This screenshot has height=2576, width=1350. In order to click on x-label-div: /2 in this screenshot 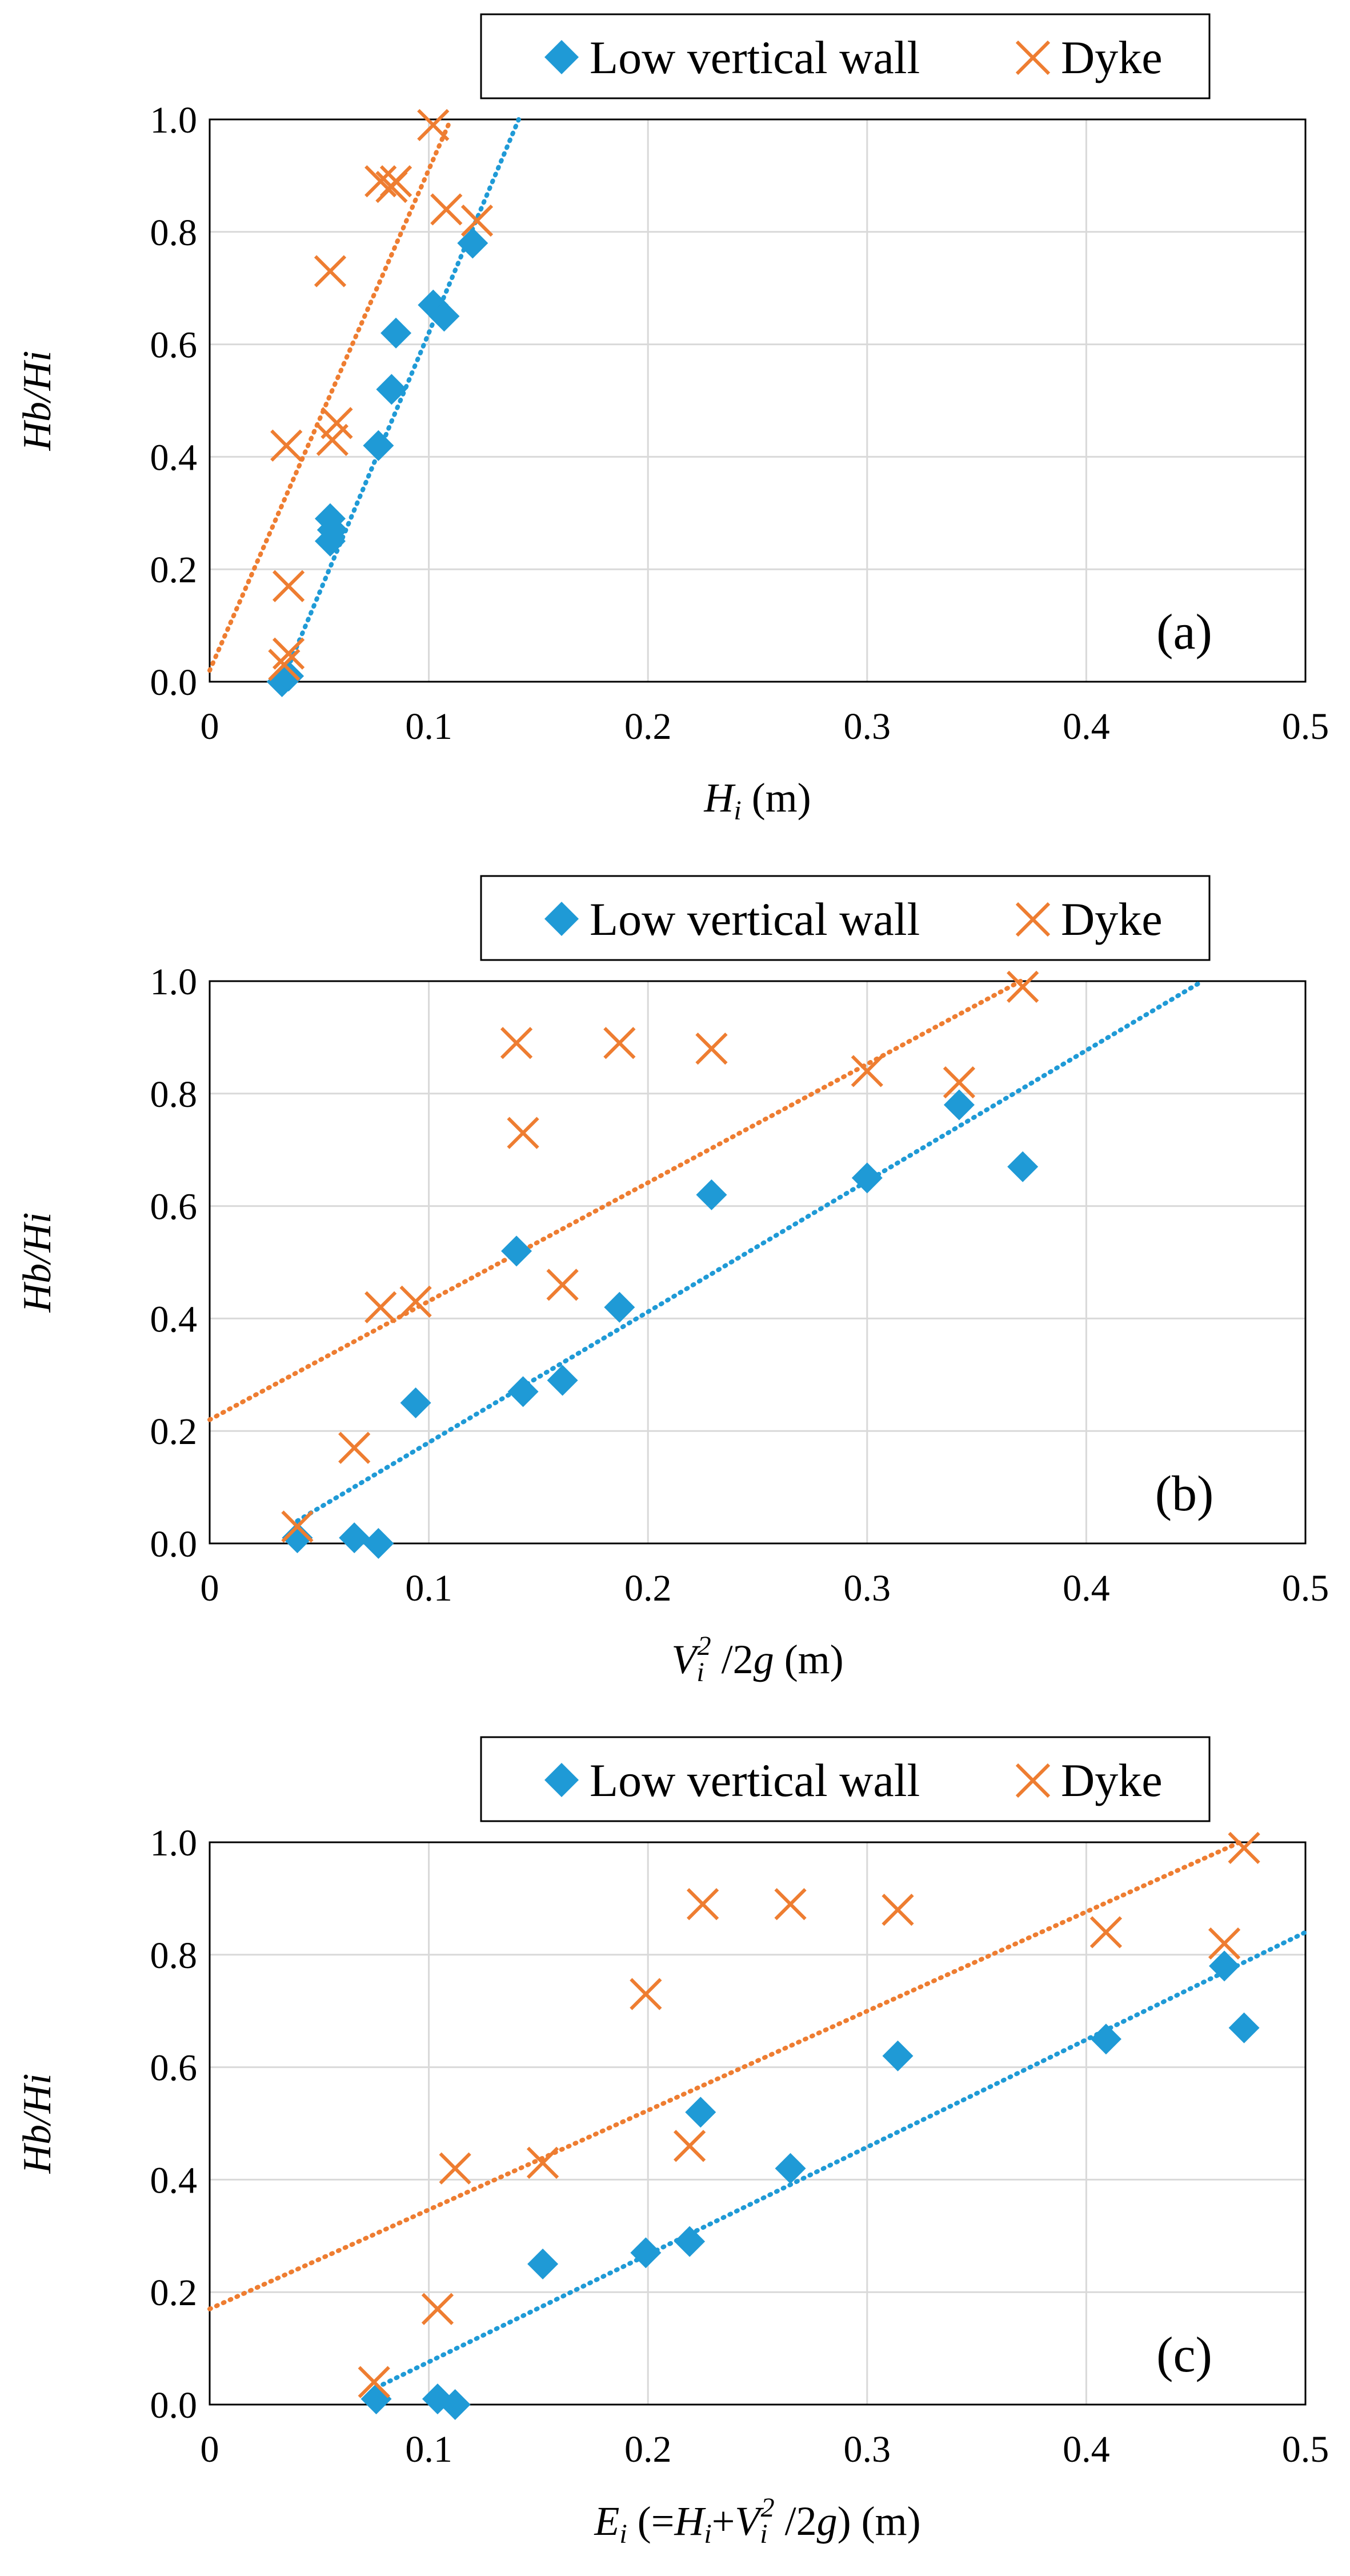, I will do `click(732, 1659)`.